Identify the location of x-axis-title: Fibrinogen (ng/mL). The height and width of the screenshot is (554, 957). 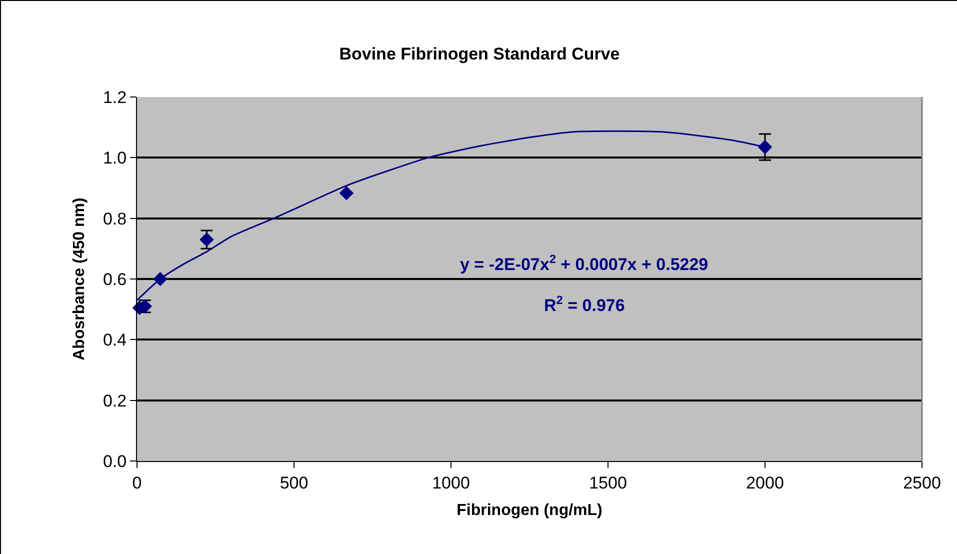
(529, 511).